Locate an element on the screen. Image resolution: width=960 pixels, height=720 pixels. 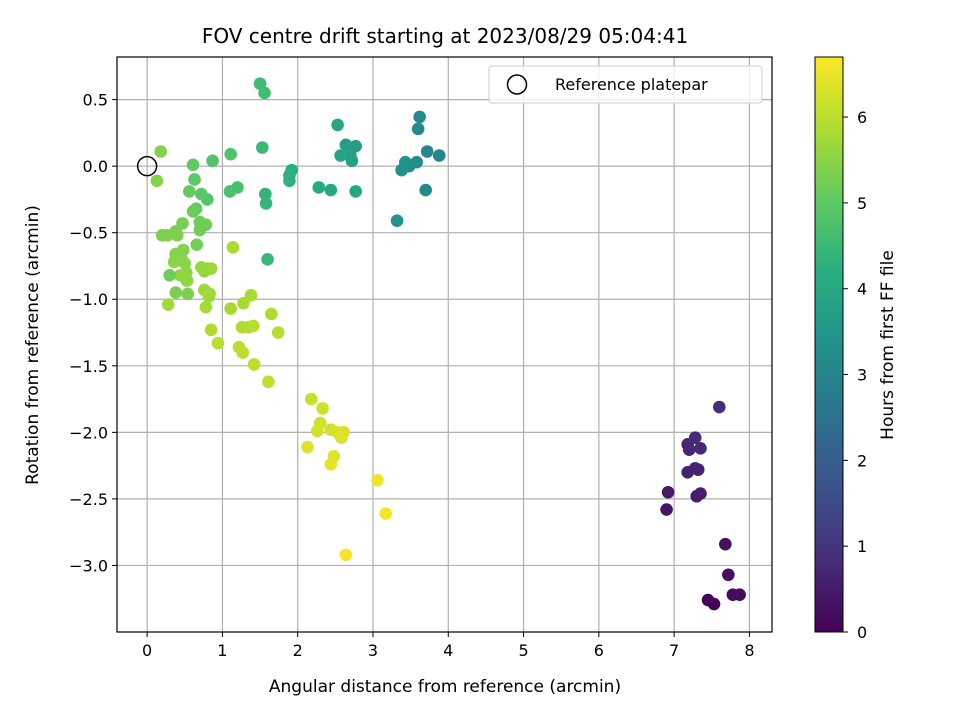
colorbar-tick-label: 1 is located at coordinates (862, 546).